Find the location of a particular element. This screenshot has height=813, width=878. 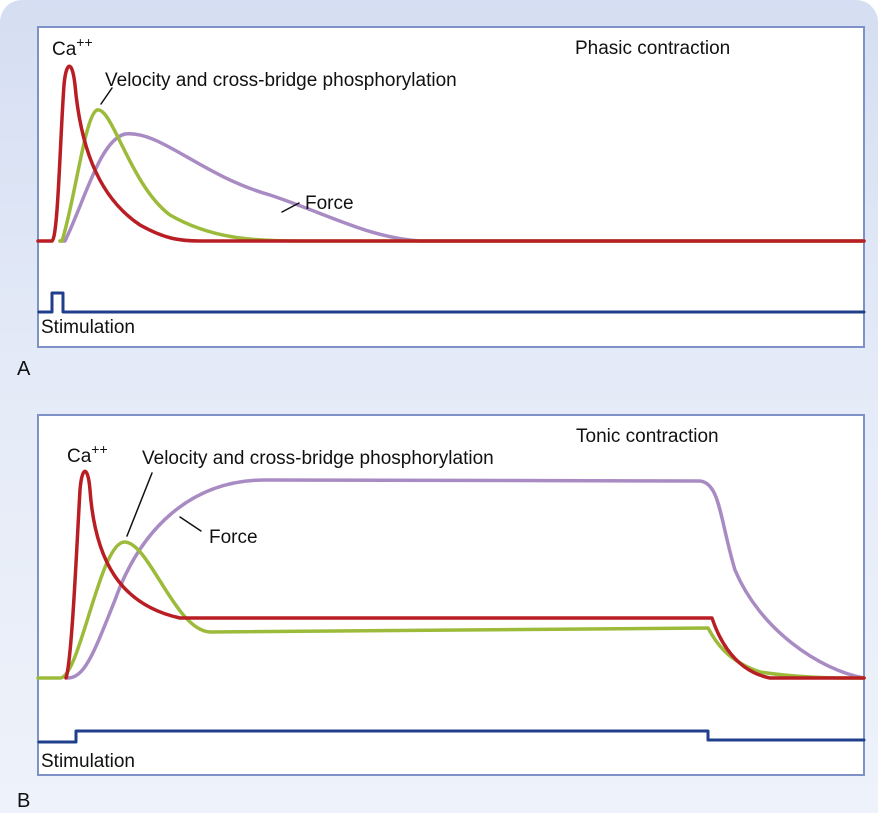

a-stimulation-label: Stimulation is located at coordinates (88, 327).